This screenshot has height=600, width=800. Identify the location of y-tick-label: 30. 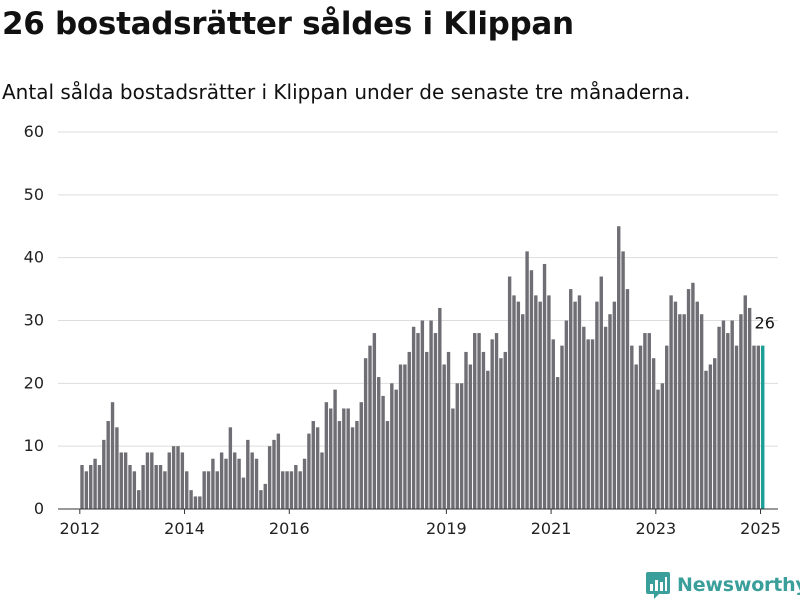
(34, 320).